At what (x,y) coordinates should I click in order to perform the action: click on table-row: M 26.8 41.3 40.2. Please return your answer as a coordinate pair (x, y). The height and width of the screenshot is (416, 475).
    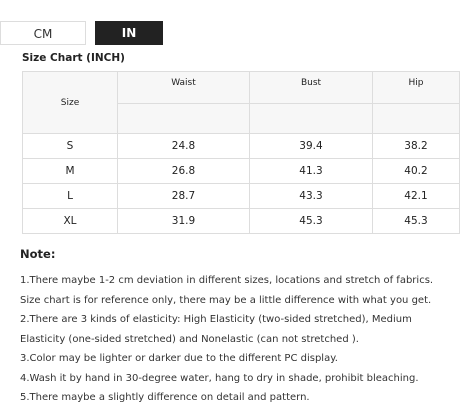
    Looking at the image, I should click on (241, 171).